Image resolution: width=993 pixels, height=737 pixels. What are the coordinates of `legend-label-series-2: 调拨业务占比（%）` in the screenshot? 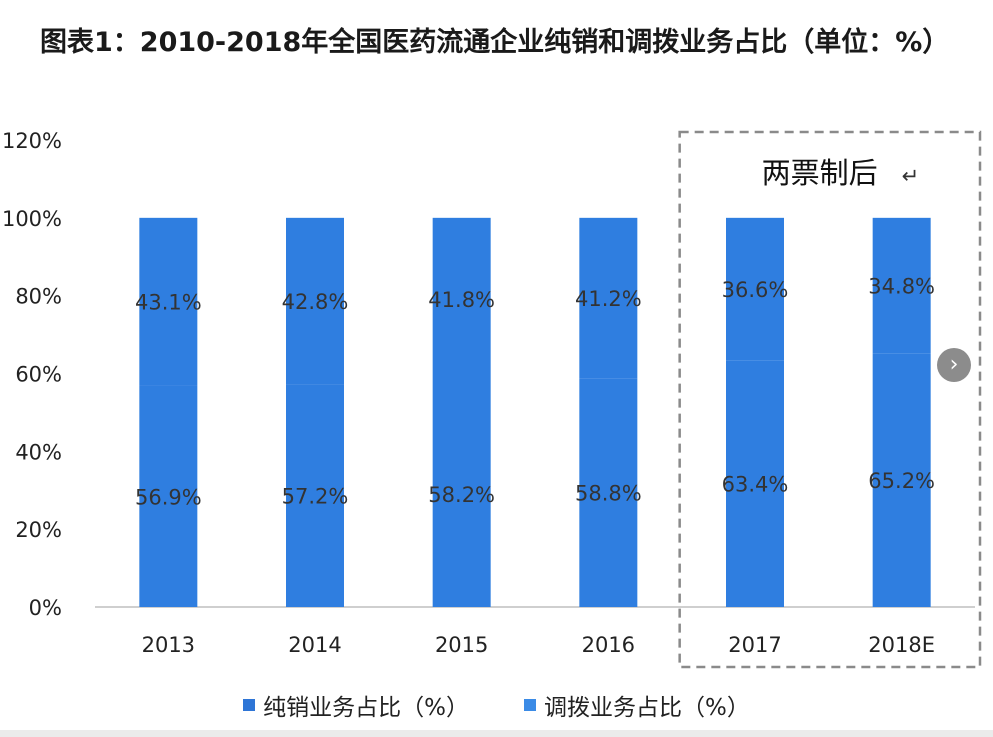 It's located at (647, 708).